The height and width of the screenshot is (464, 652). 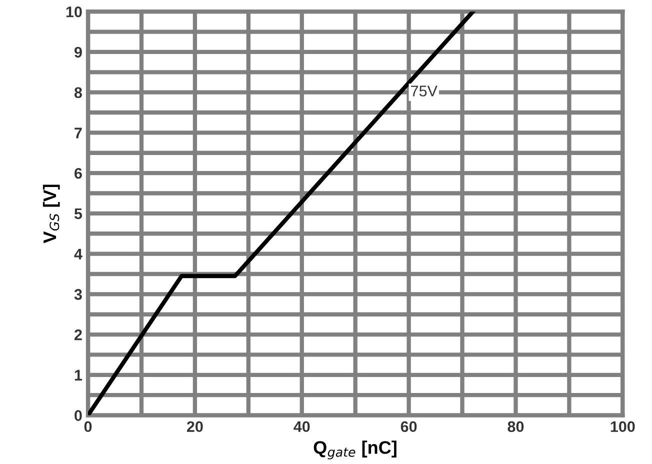 I want to click on x-axis-title: Q$_{gate}$ [nC], so click(x=355, y=450).